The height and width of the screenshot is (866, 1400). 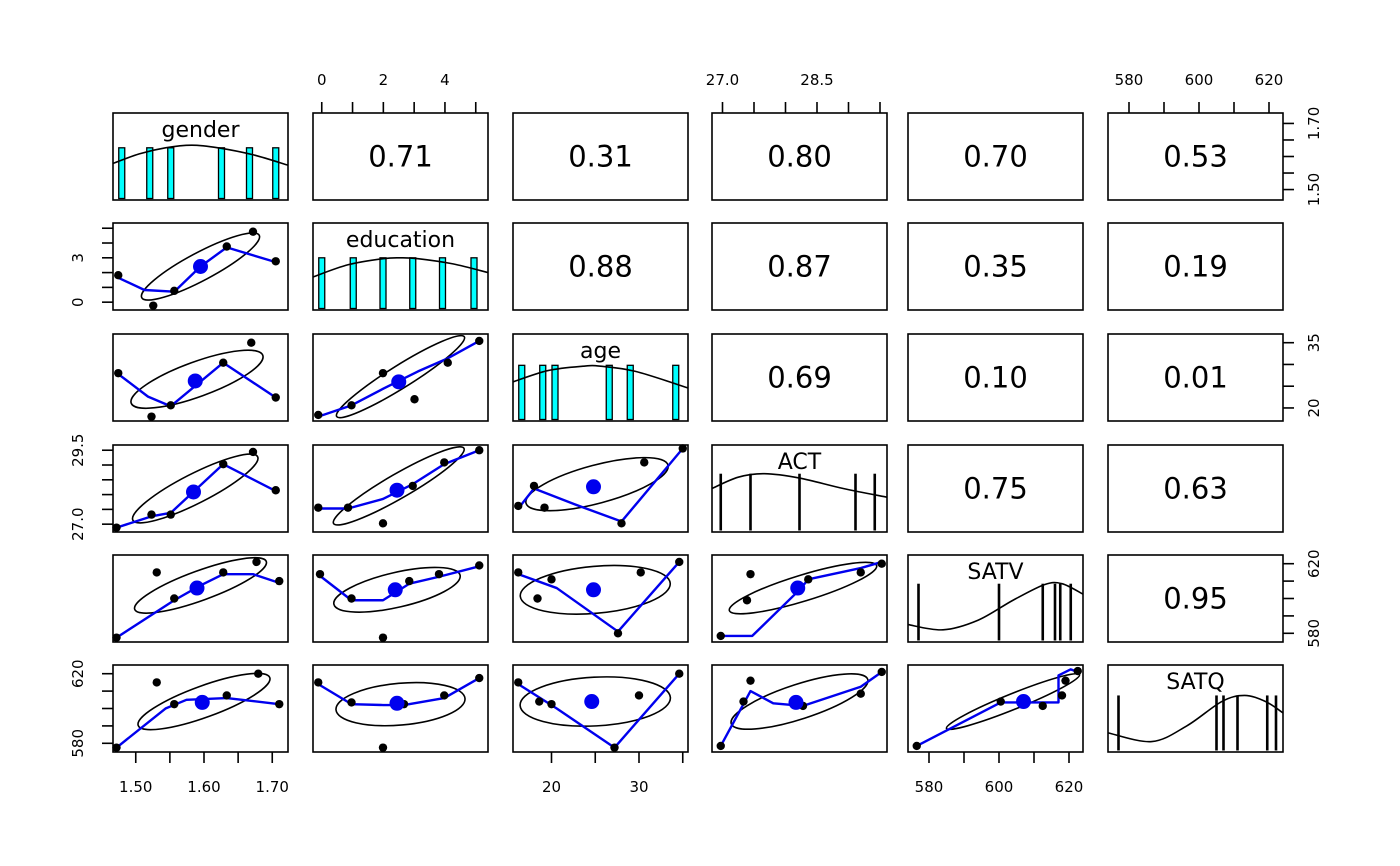 What do you see at coordinates (203, 787) in the screenshot?
I see `x-tick-label-gender-1.60: 1.60` at bounding box center [203, 787].